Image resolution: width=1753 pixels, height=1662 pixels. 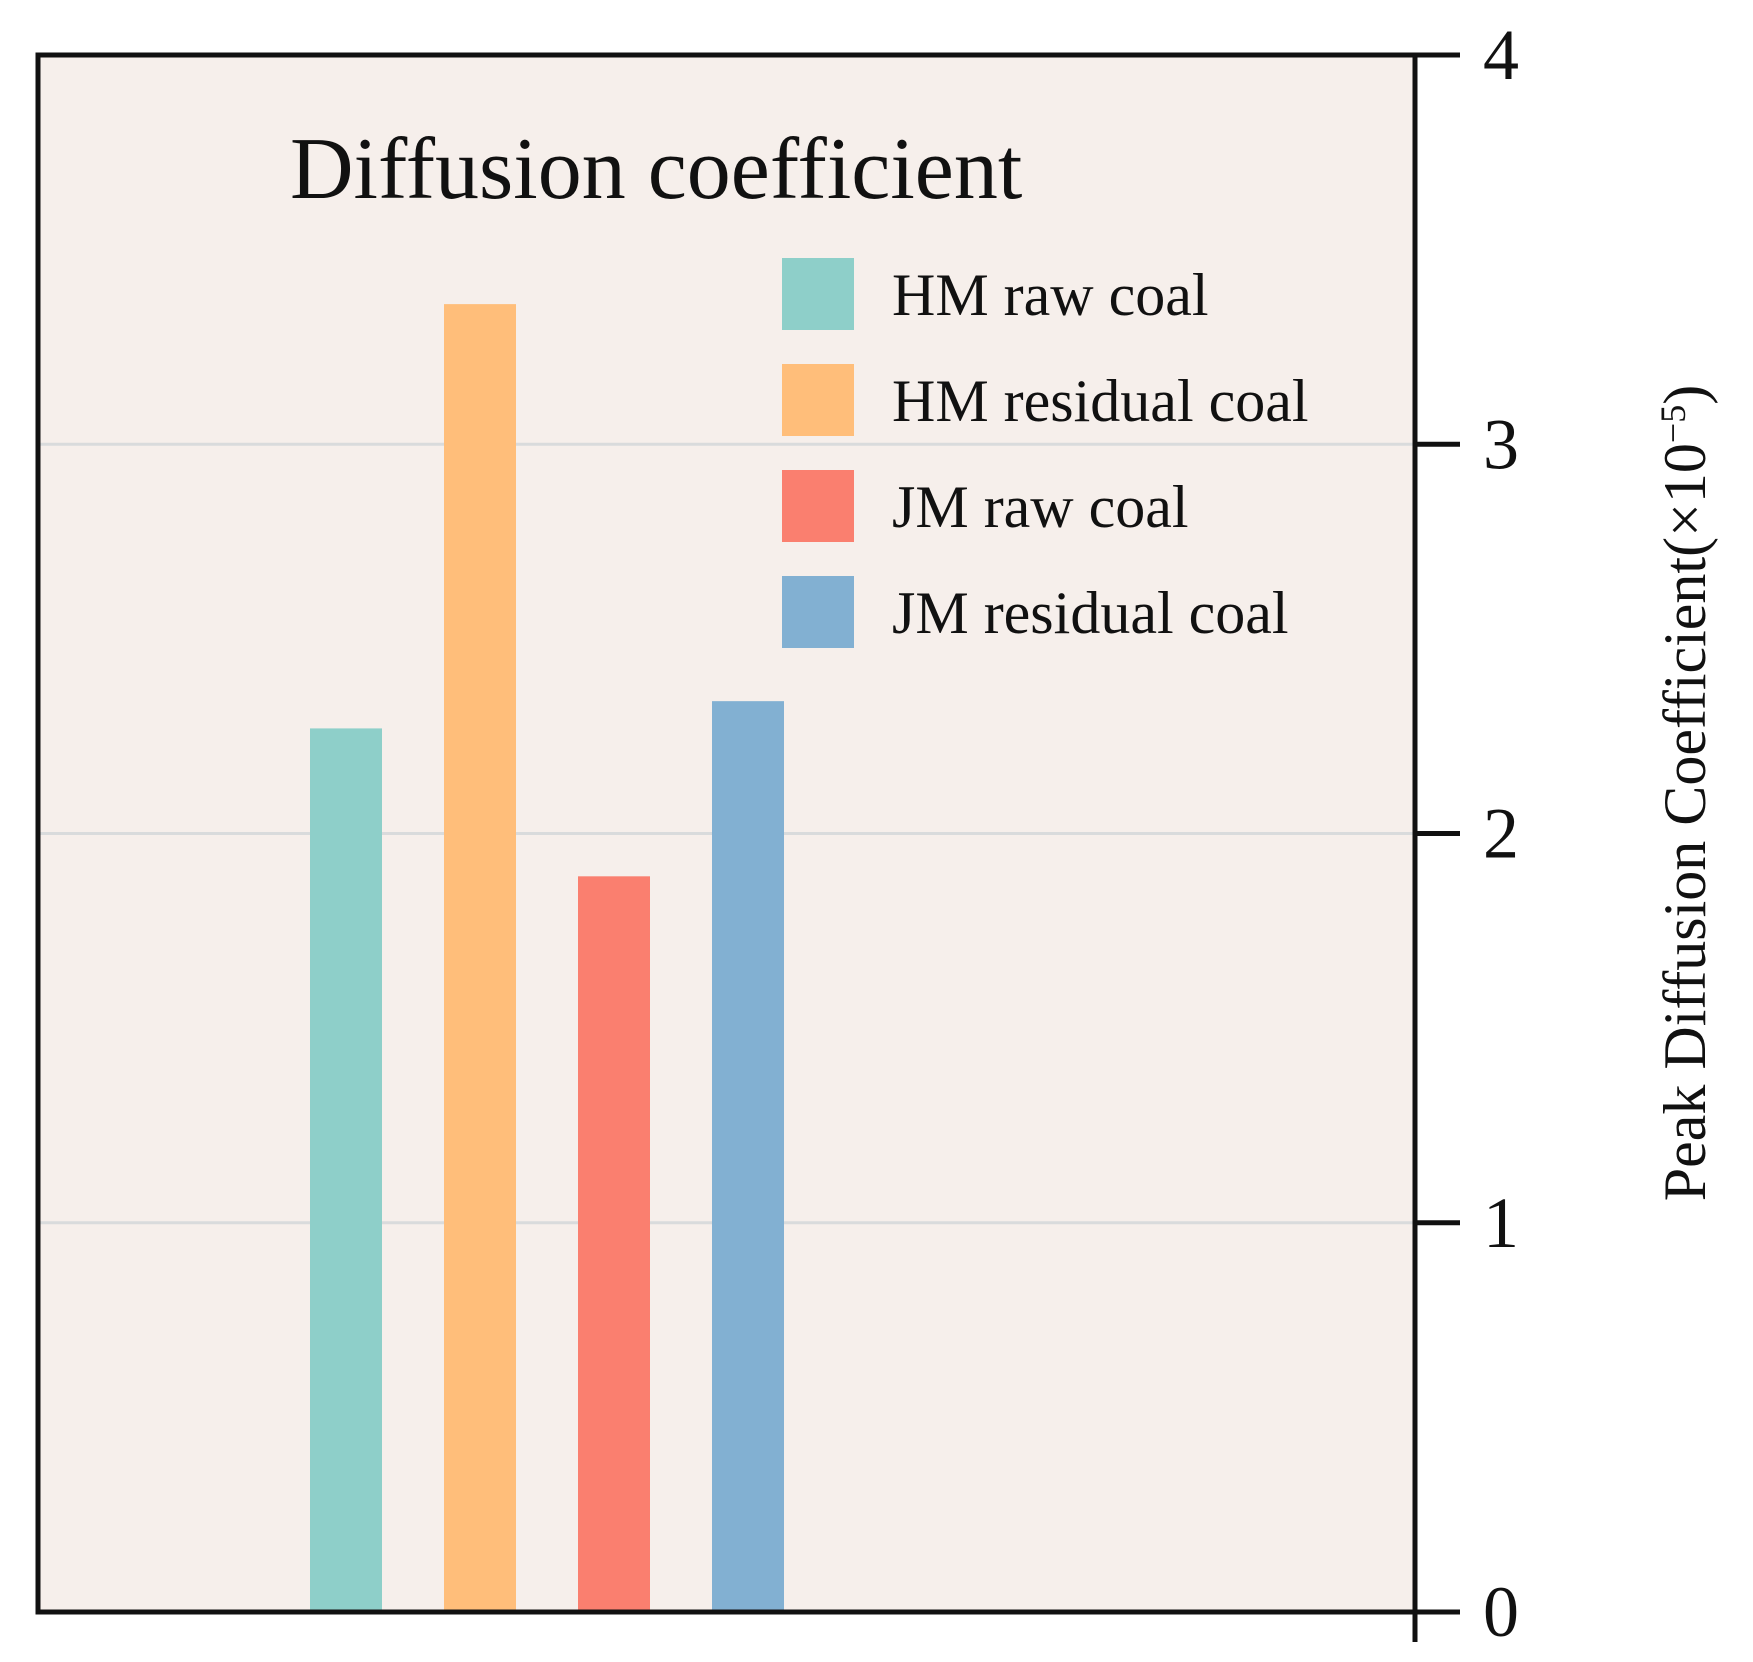 What do you see at coordinates (480, 958) in the screenshot?
I see `bar-hm-residual-coal` at bounding box center [480, 958].